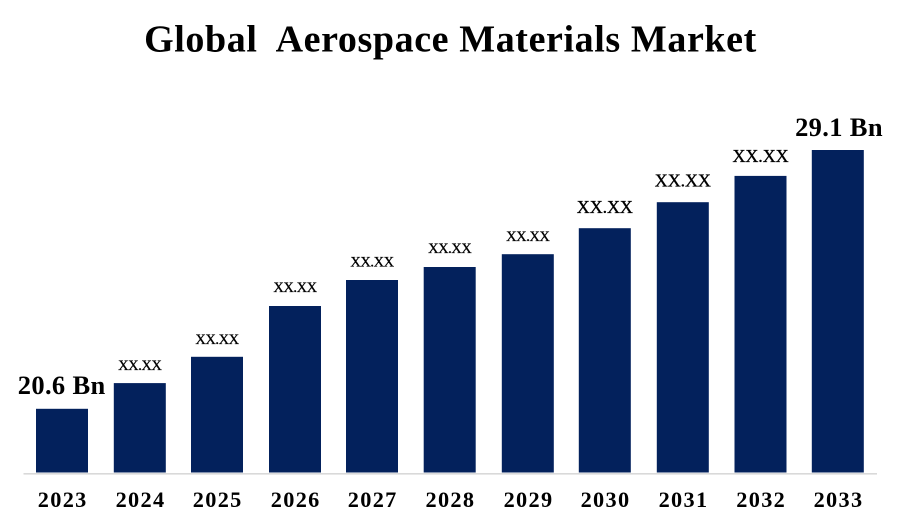 Image resolution: width=900 pixels, height=525 pixels. I want to click on svg-text: 2027, so click(373, 499).